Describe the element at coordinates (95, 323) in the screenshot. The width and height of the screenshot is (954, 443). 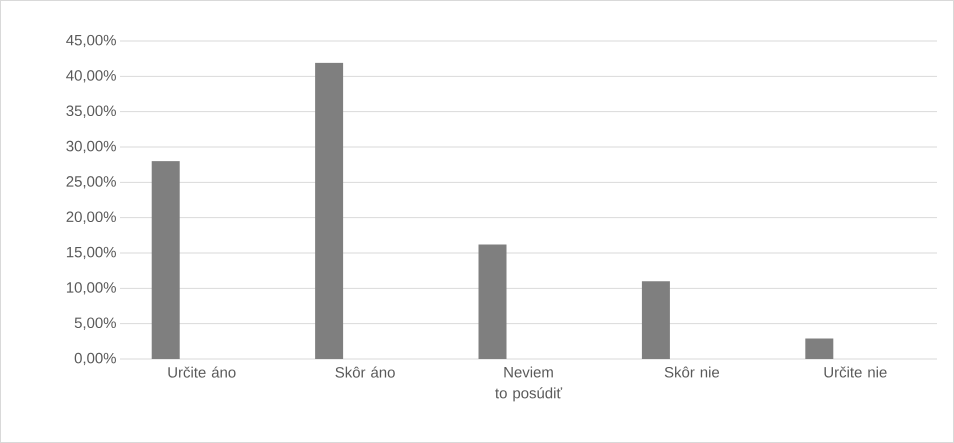
I see `y-tick-label: 5,00%` at that location.